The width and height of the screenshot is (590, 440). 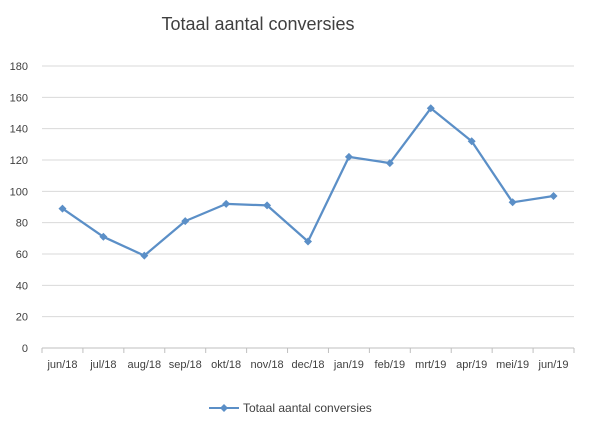 I want to click on legend: Totaal aantal conversies, so click(x=290, y=408).